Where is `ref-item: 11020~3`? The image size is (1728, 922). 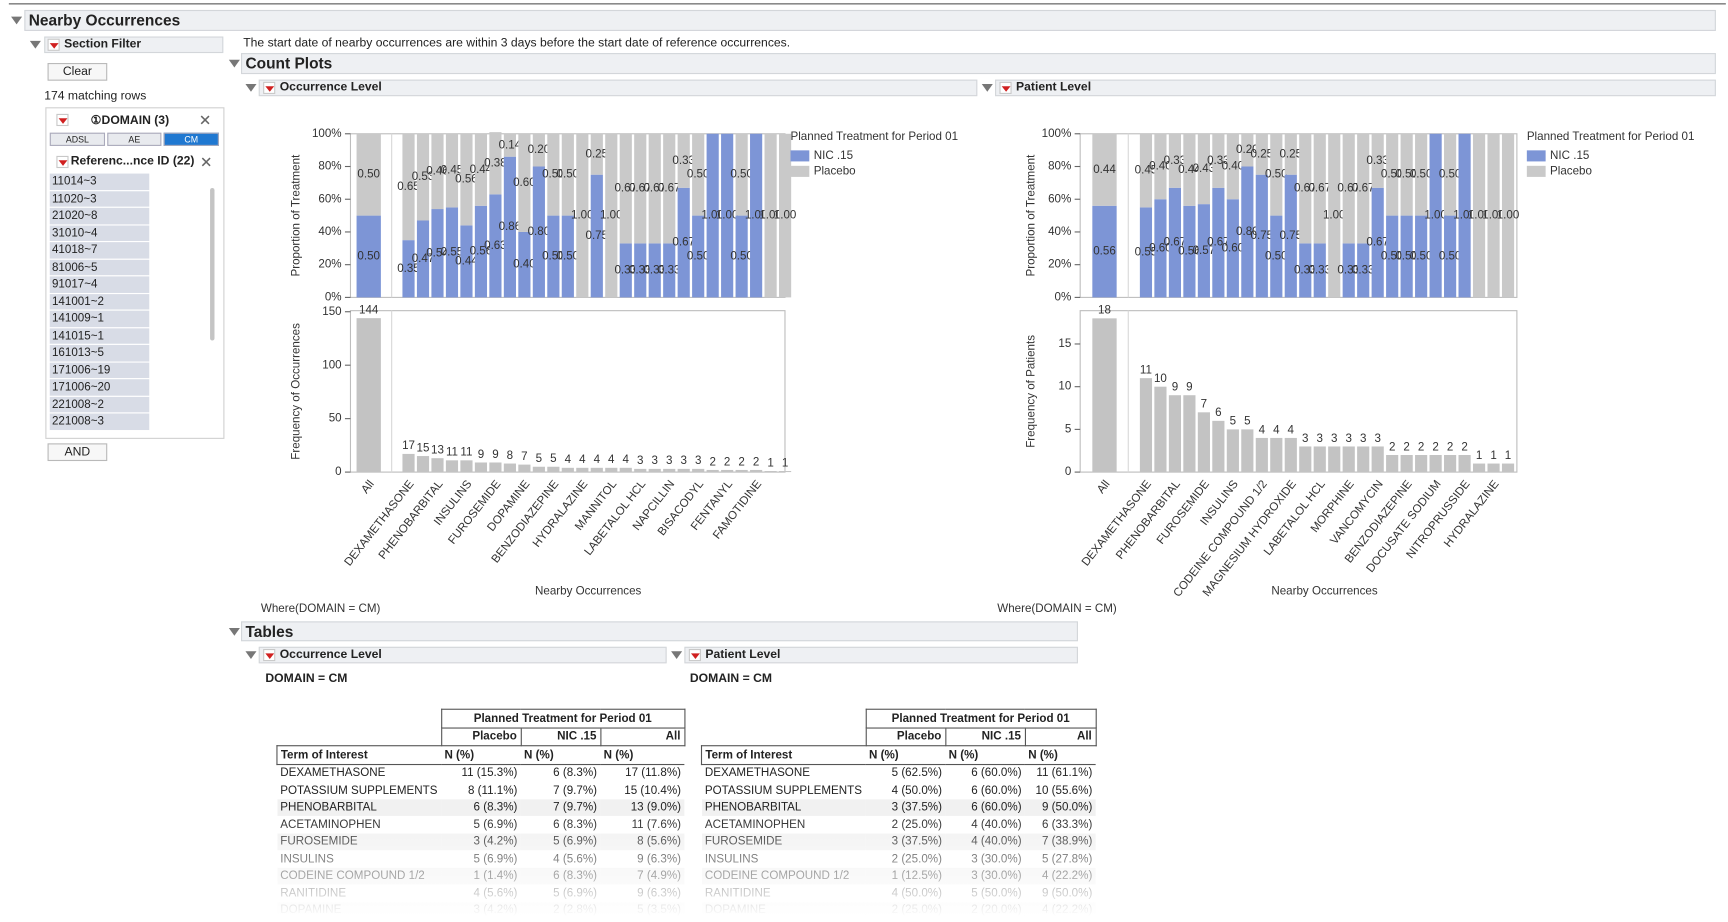
ref-item: 11020~3 is located at coordinates (99, 199).